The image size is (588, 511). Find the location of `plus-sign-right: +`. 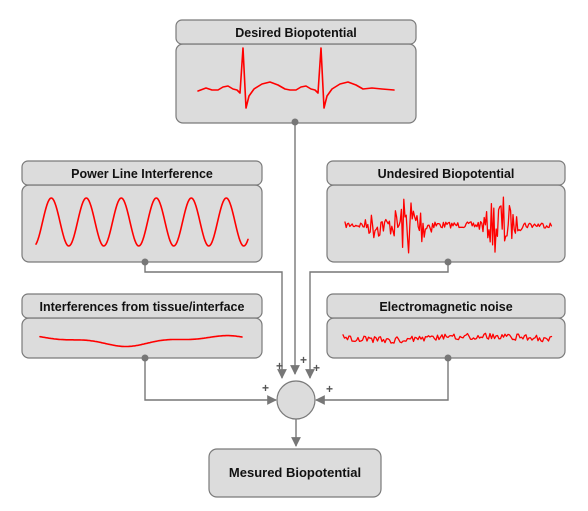

plus-sign-right: + is located at coordinates (329, 389).